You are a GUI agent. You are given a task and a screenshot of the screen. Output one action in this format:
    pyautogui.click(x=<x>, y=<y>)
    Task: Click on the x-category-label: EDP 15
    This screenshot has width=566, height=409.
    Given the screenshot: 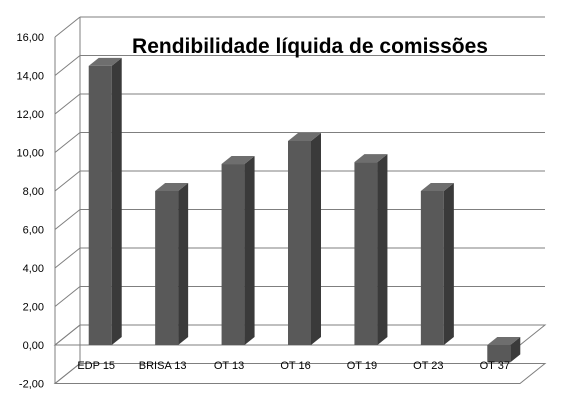 What is the action you would take?
    pyautogui.click(x=96, y=366)
    